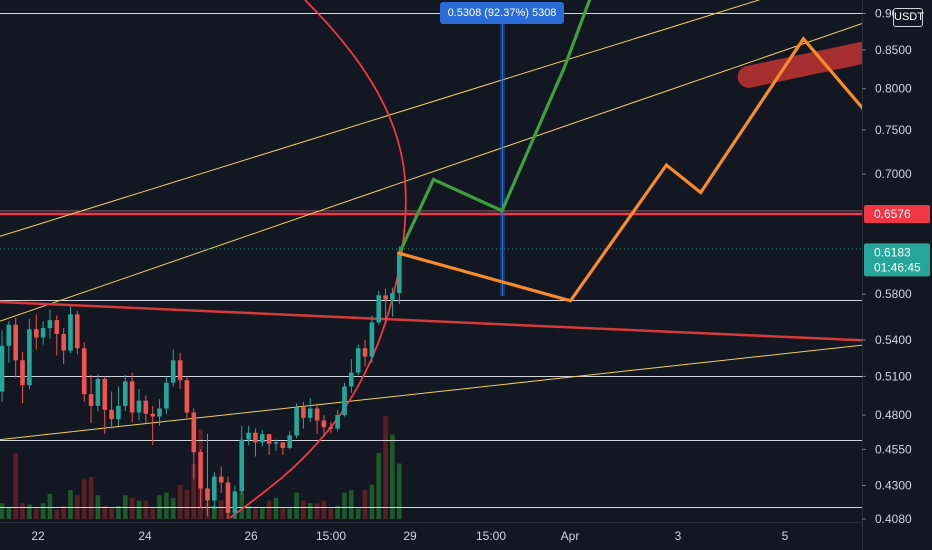  Describe the element at coordinates (570, 536) in the screenshot. I see `time-tick-label: Apr` at that location.